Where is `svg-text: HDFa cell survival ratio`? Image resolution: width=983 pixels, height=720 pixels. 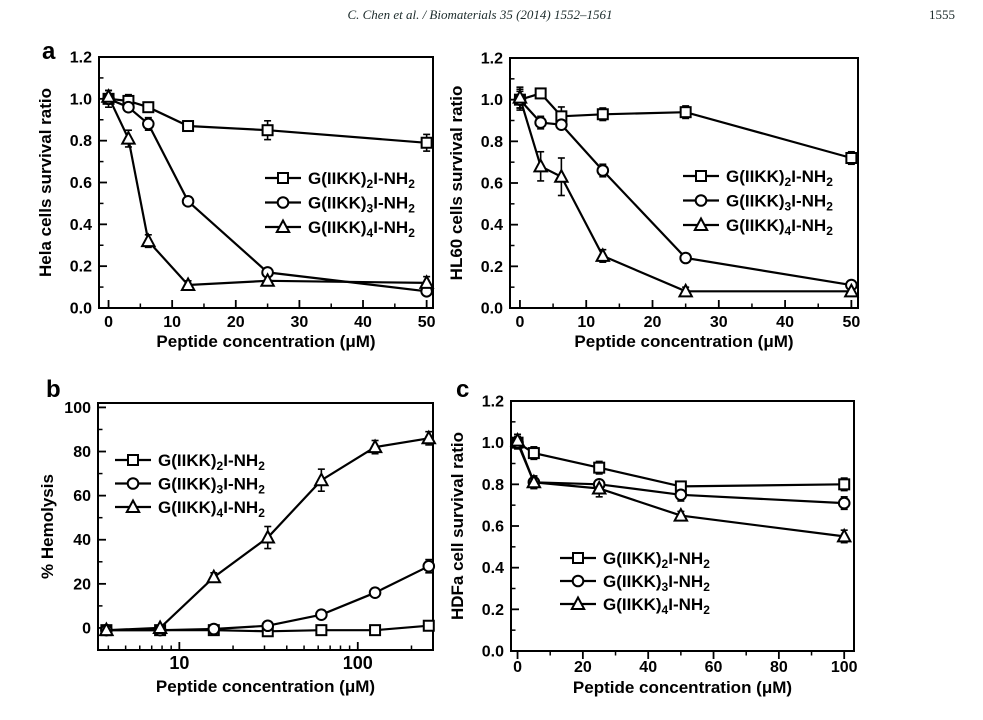 svg-text: HDFa cell survival ratio is located at coordinates (457, 526).